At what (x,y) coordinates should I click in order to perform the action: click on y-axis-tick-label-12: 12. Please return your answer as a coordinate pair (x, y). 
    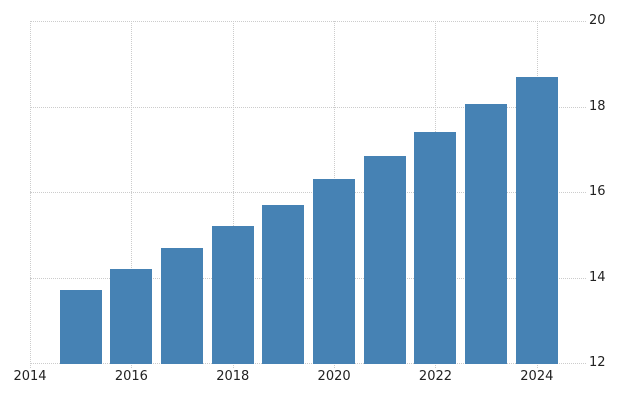
    Looking at the image, I should click on (597, 362).